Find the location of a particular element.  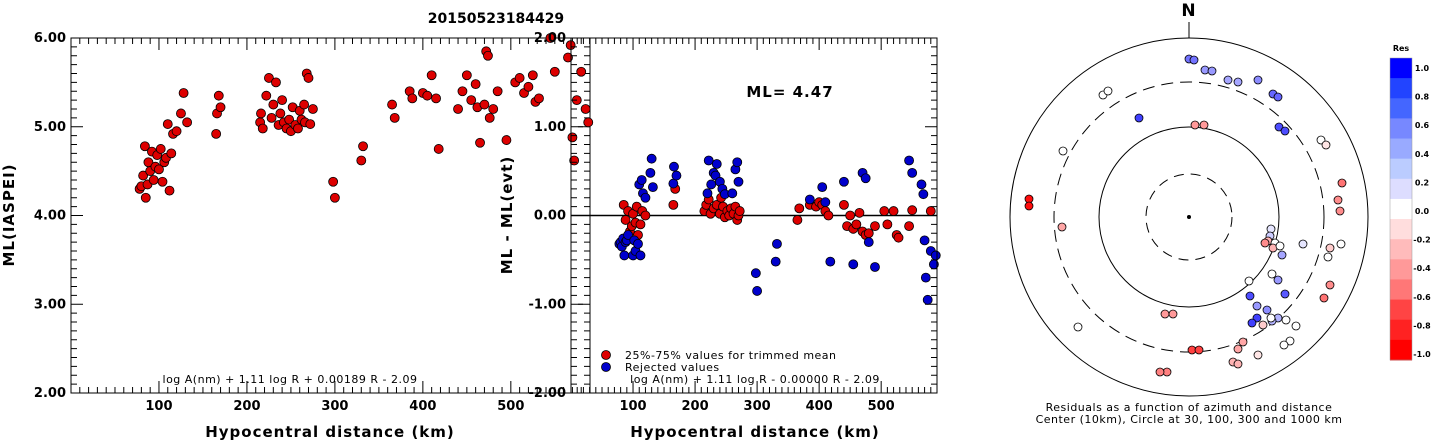

north-label: N is located at coordinates (1188, 11).